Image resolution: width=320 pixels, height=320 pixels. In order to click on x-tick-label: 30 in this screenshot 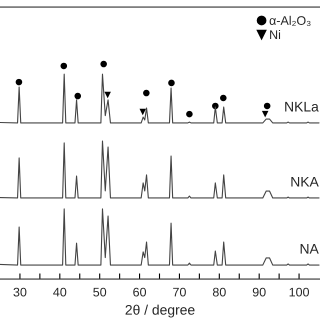, I will do `click(19, 292)`.